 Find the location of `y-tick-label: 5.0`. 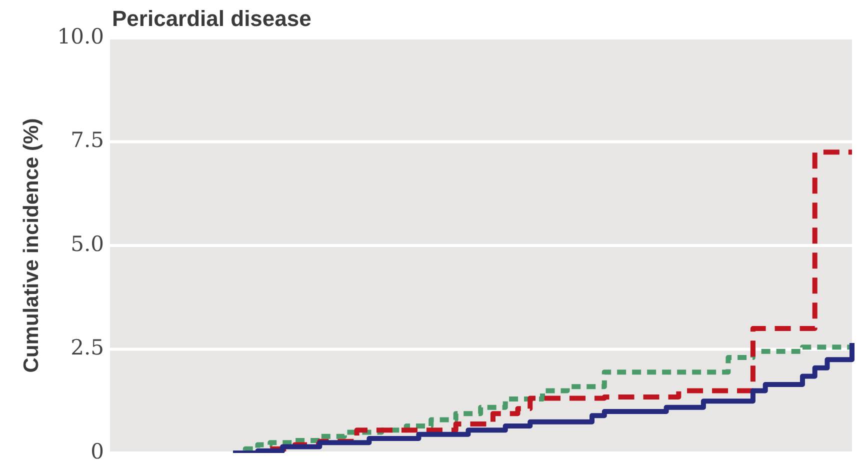

y-tick-label: 5.0 is located at coordinates (87, 244).